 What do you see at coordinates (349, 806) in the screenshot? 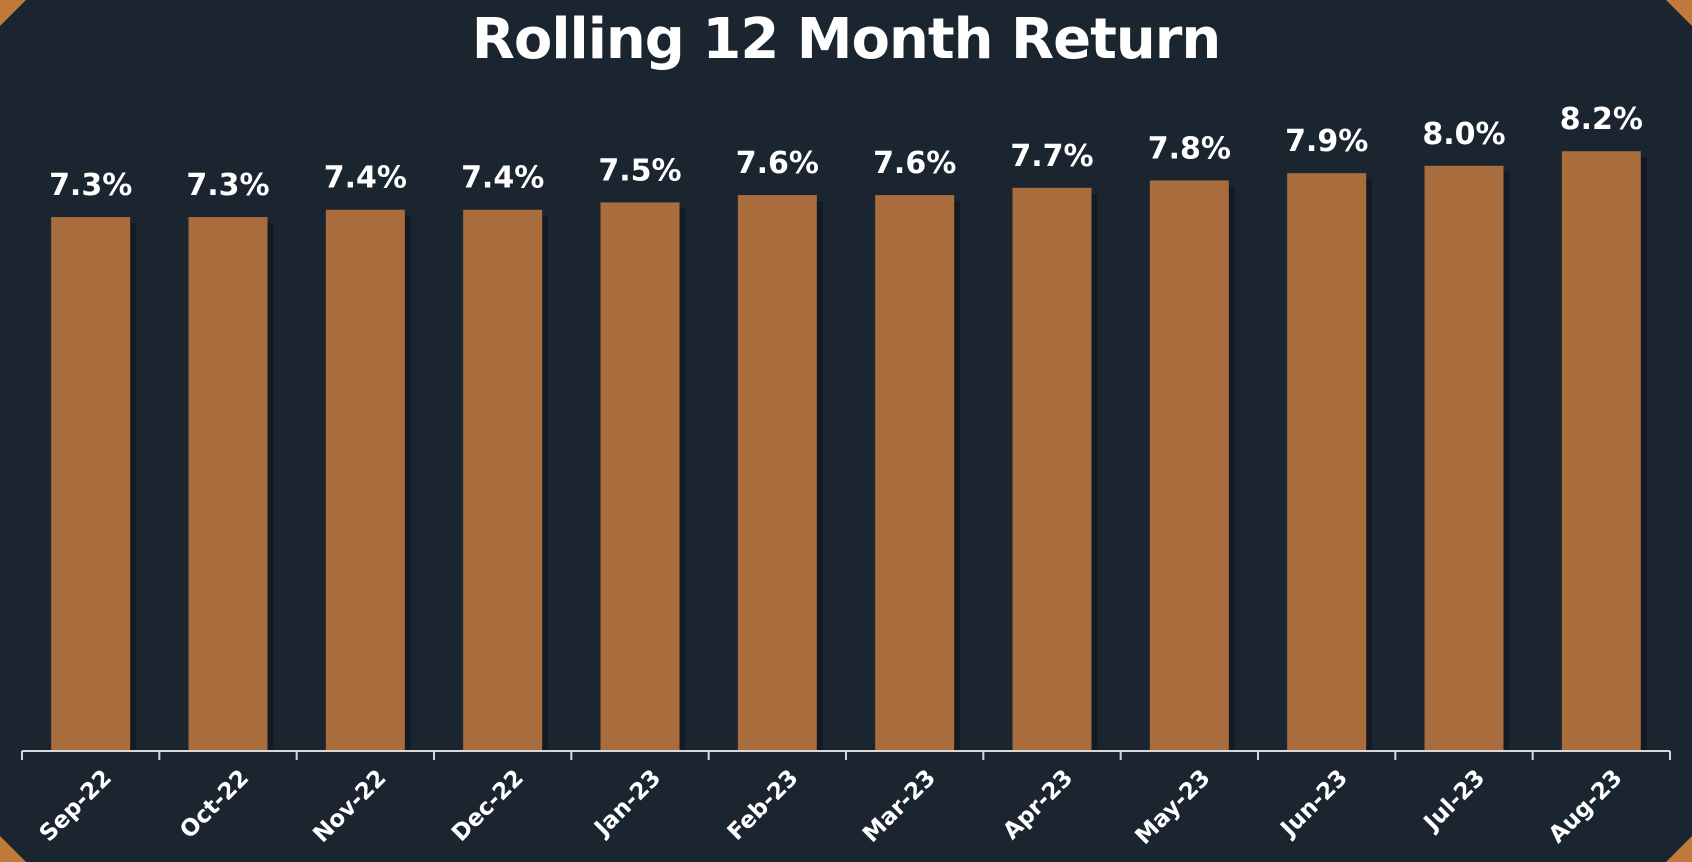
I see `x-tick-label: Nov-22` at bounding box center [349, 806].